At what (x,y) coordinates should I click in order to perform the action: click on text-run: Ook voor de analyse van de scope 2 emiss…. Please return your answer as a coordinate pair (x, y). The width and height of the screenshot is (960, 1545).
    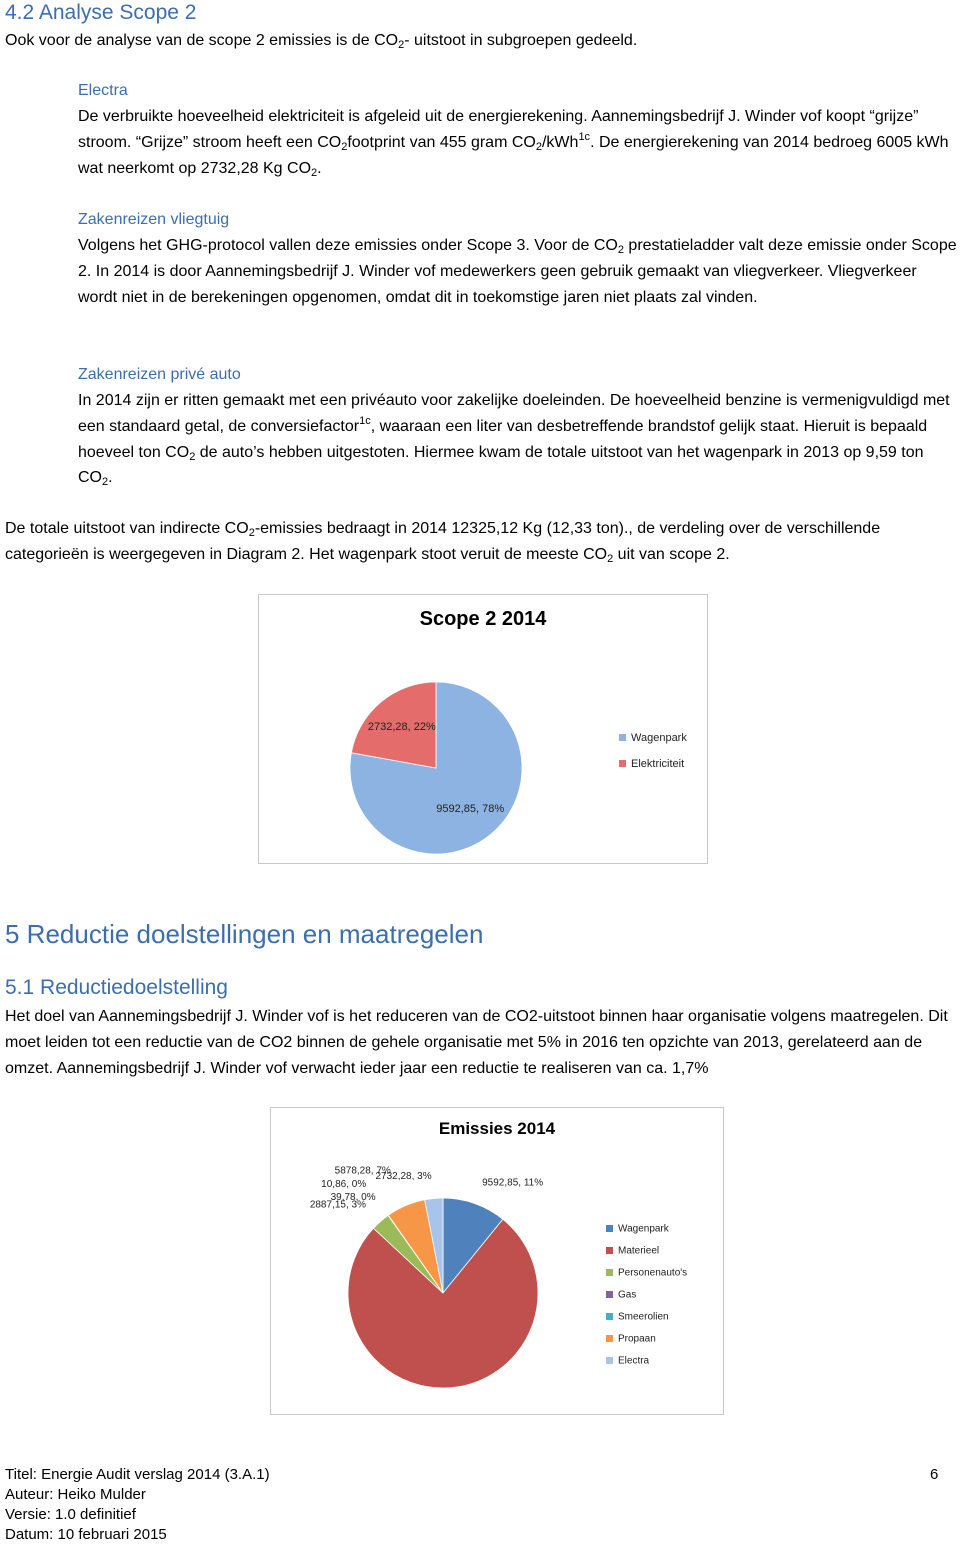
    Looking at the image, I should click on (202, 40).